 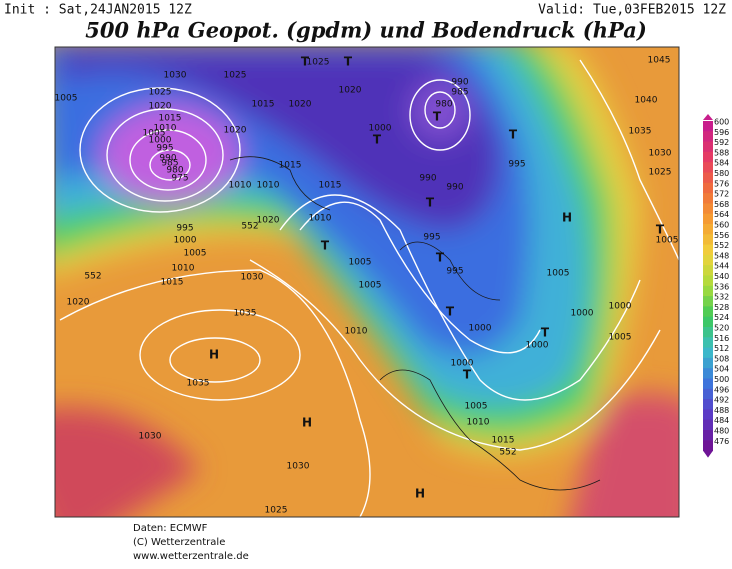 What do you see at coordinates (721, 245) in the screenshot?
I see `colorbar-label: 552` at bounding box center [721, 245].